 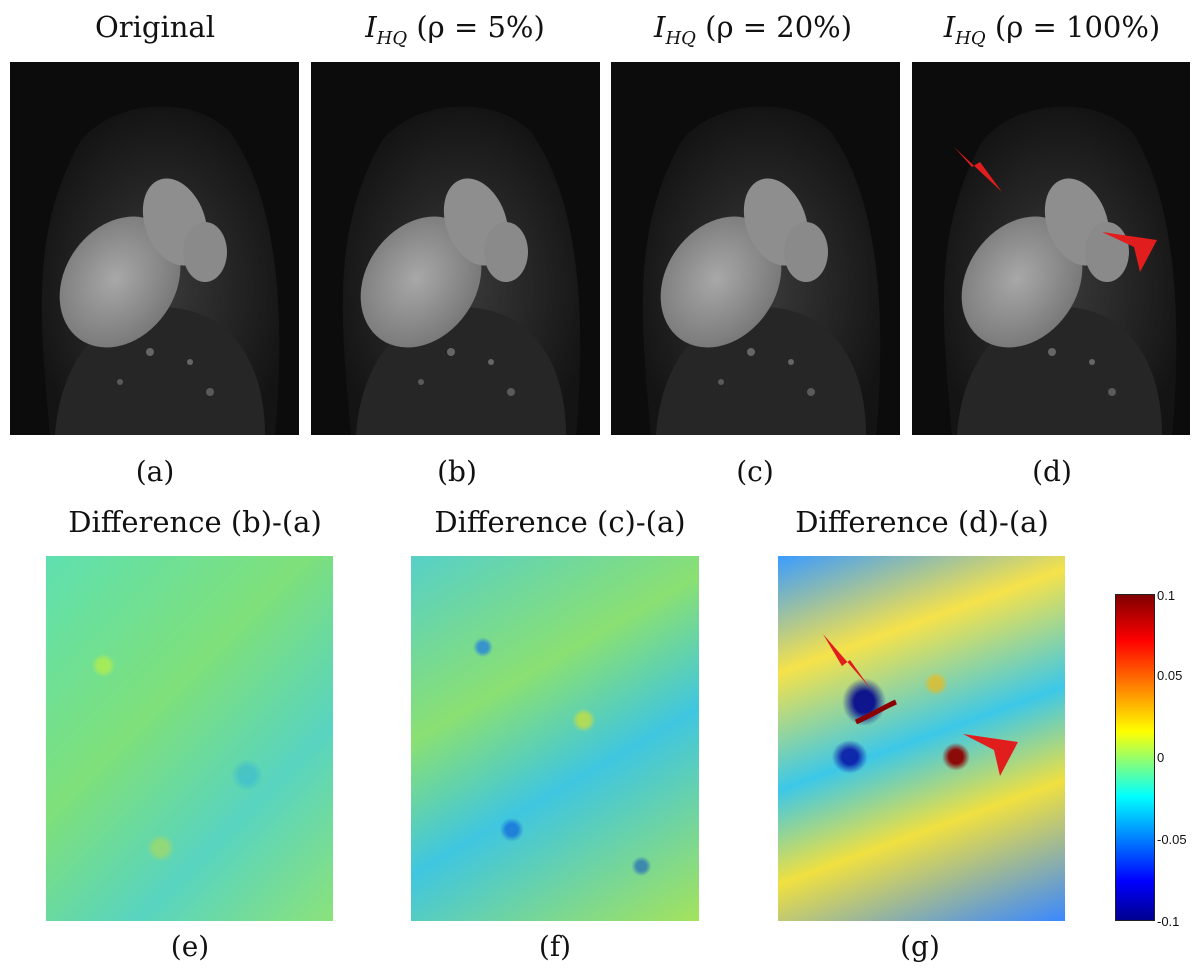 I want to click on title-diff-d-a: Difference (d)-(a), so click(x=922, y=522).